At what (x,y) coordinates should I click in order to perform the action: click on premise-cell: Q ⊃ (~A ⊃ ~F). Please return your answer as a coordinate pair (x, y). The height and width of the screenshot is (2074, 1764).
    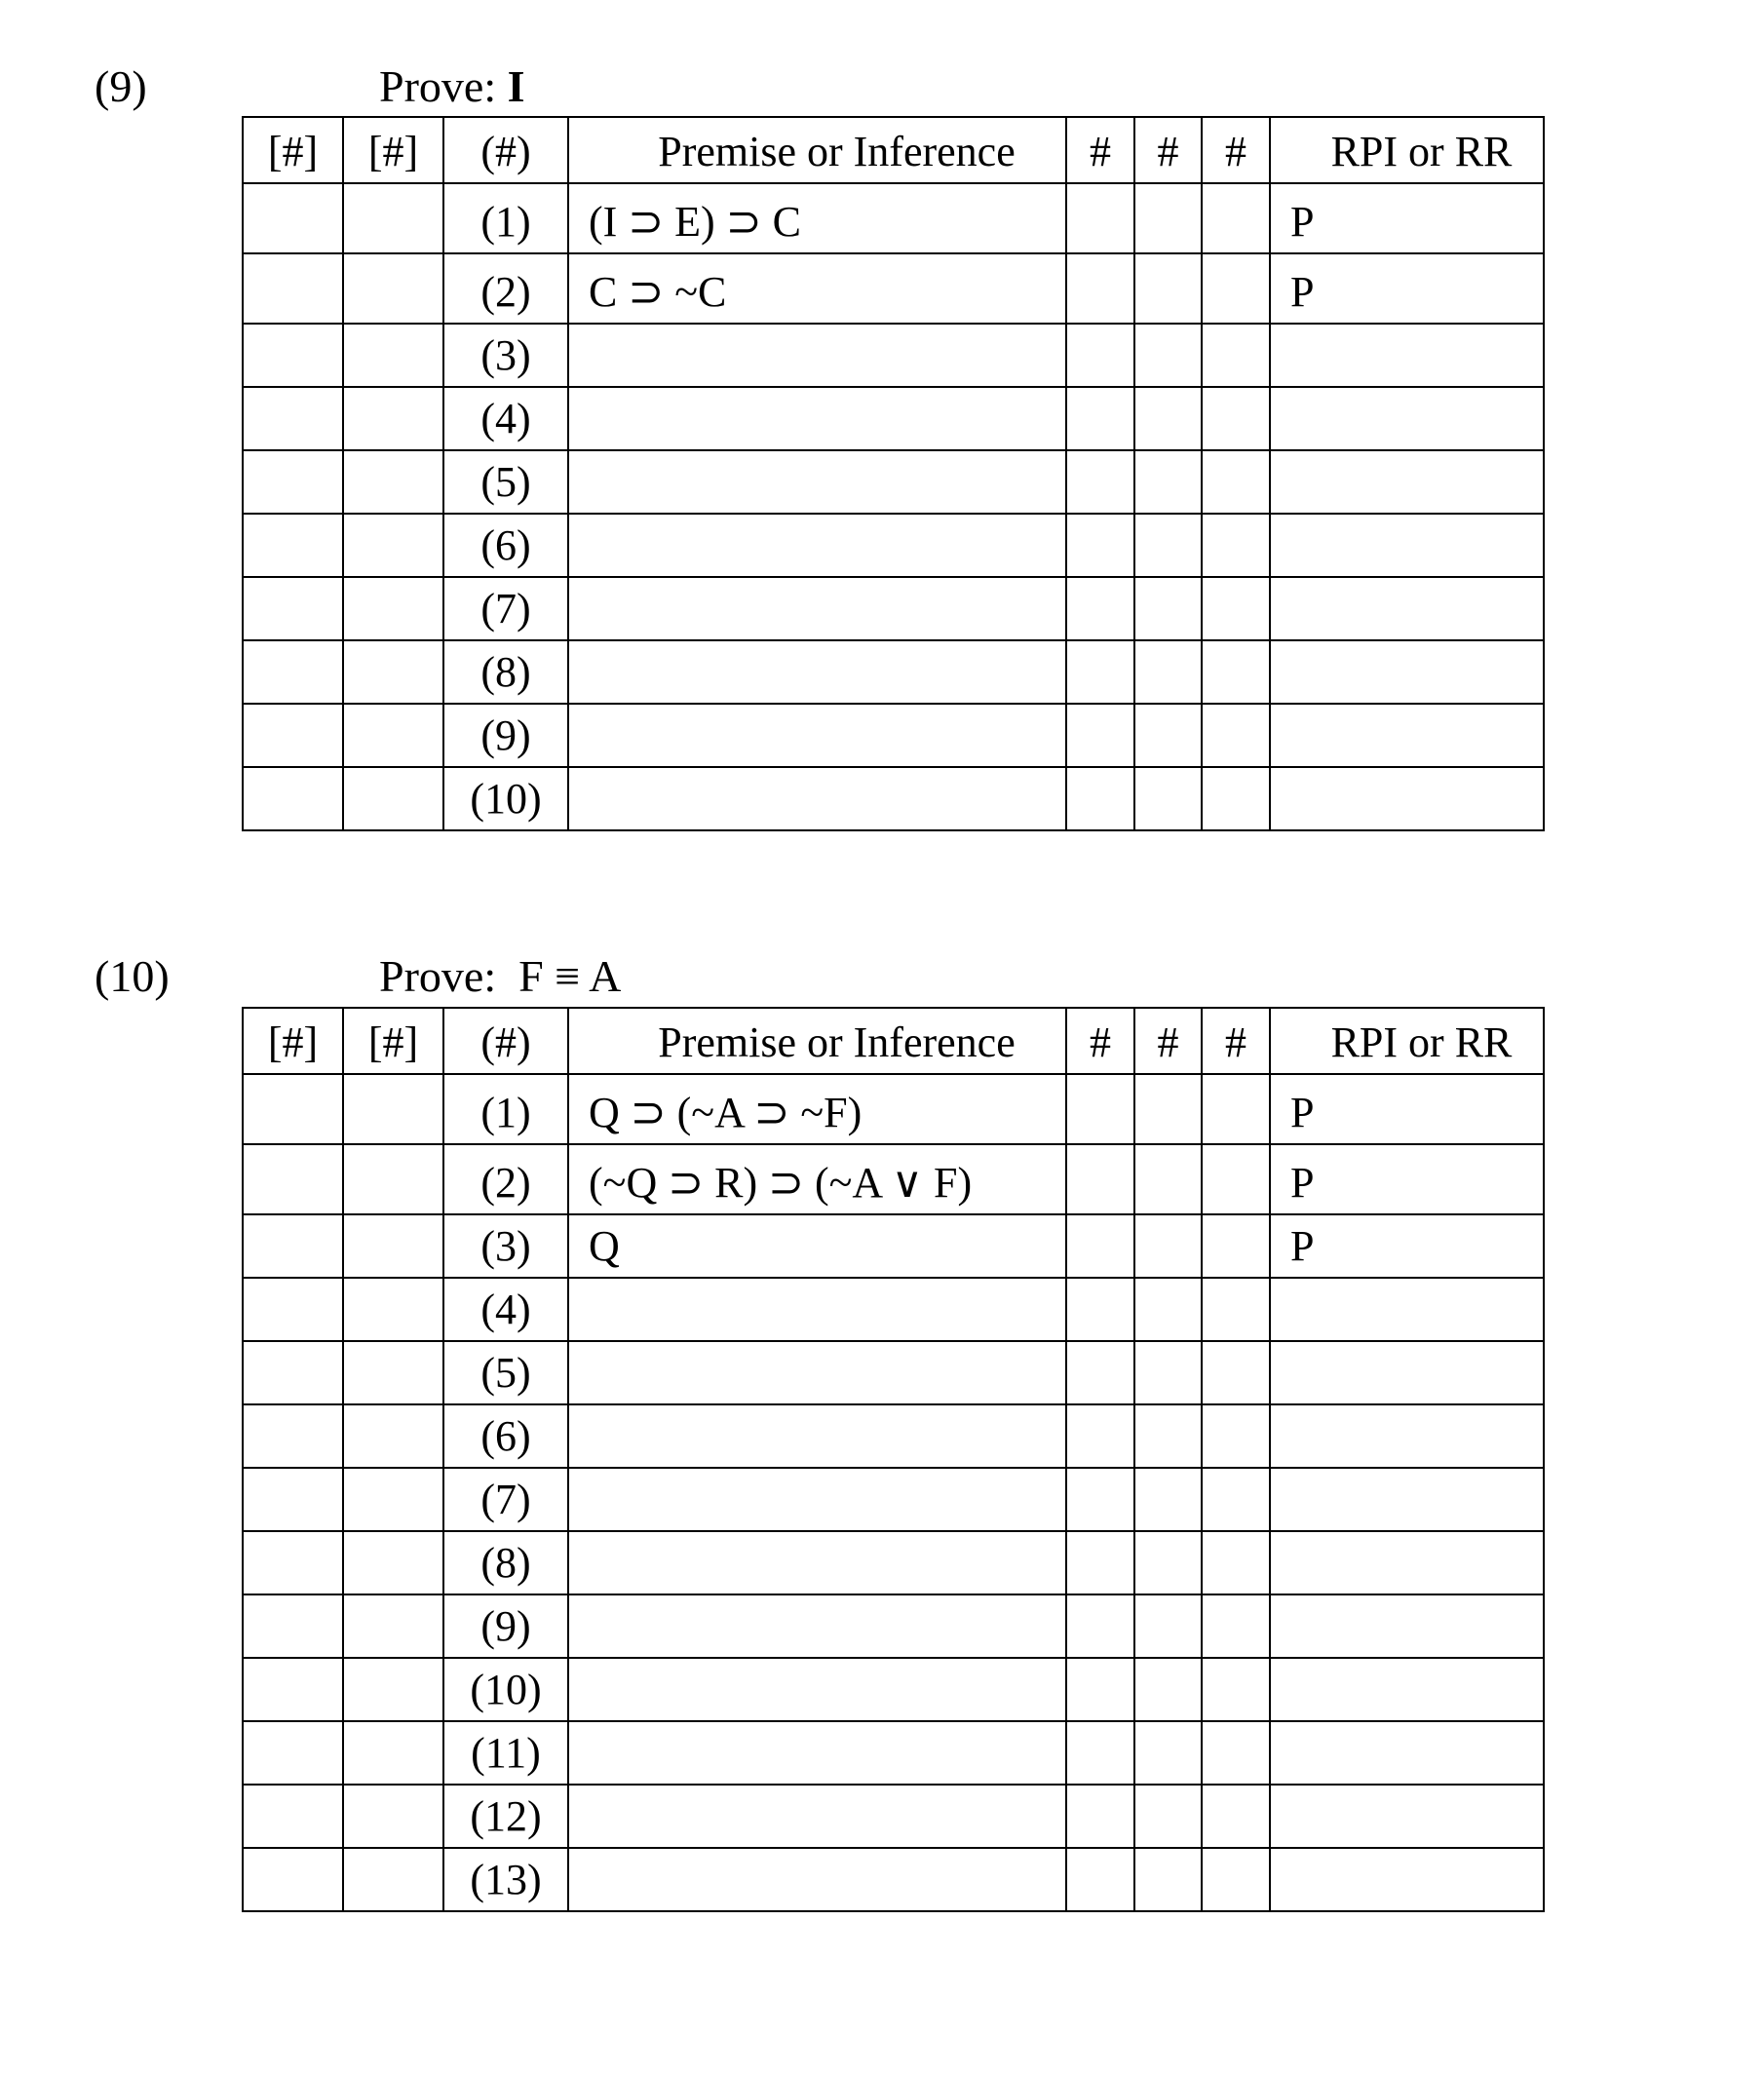
    Looking at the image, I should click on (817, 1109).